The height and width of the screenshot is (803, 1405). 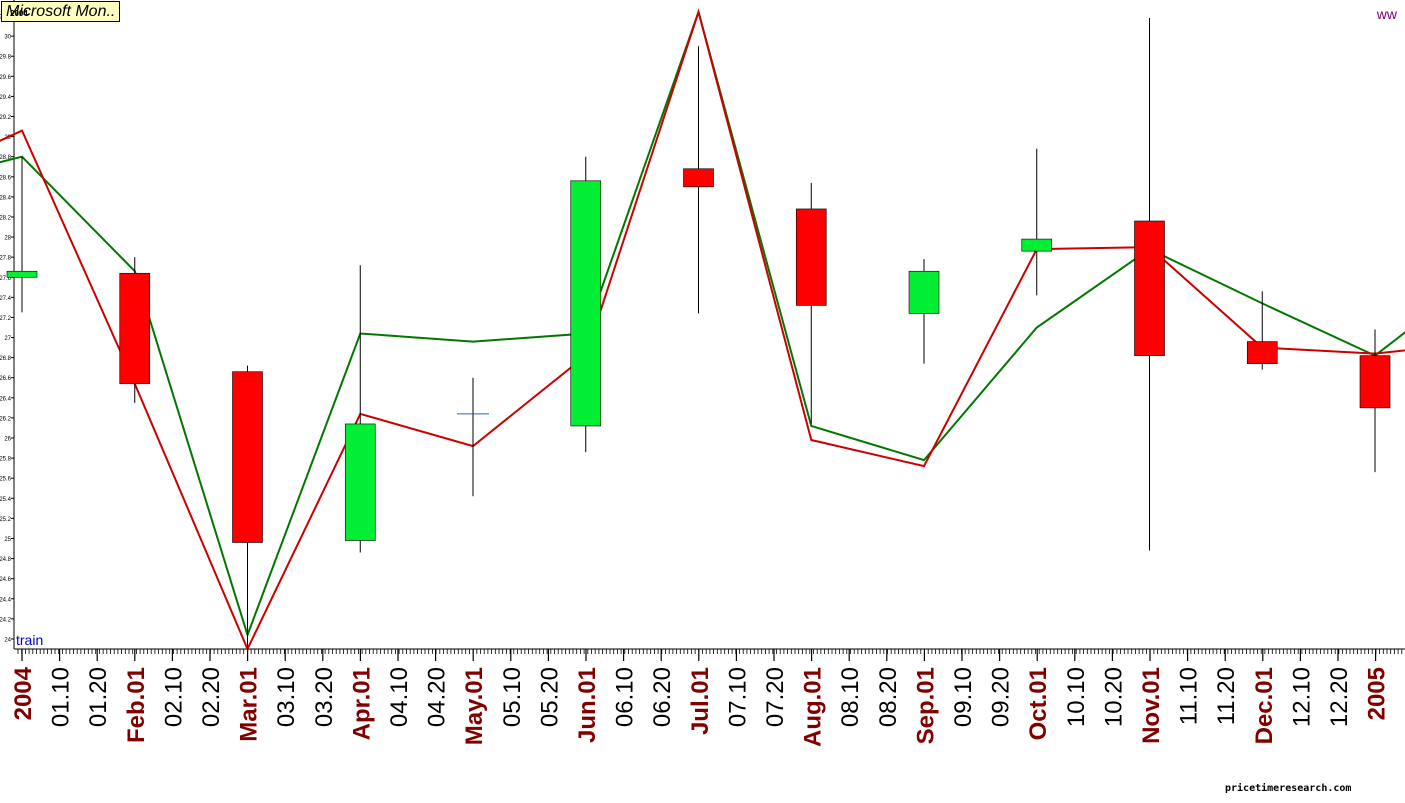 What do you see at coordinates (775, 697) in the screenshot?
I see `x-label-minor: 07.20` at bounding box center [775, 697].